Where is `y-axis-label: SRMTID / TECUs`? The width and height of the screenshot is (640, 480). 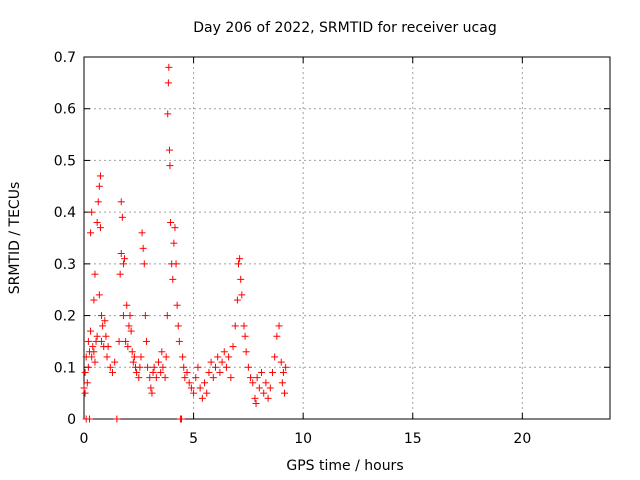 y-axis-label: SRMTID / TECUs is located at coordinates (15, 238).